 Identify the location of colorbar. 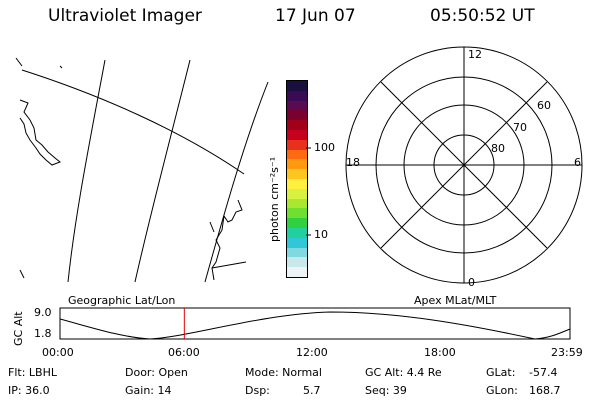
(297, 179).